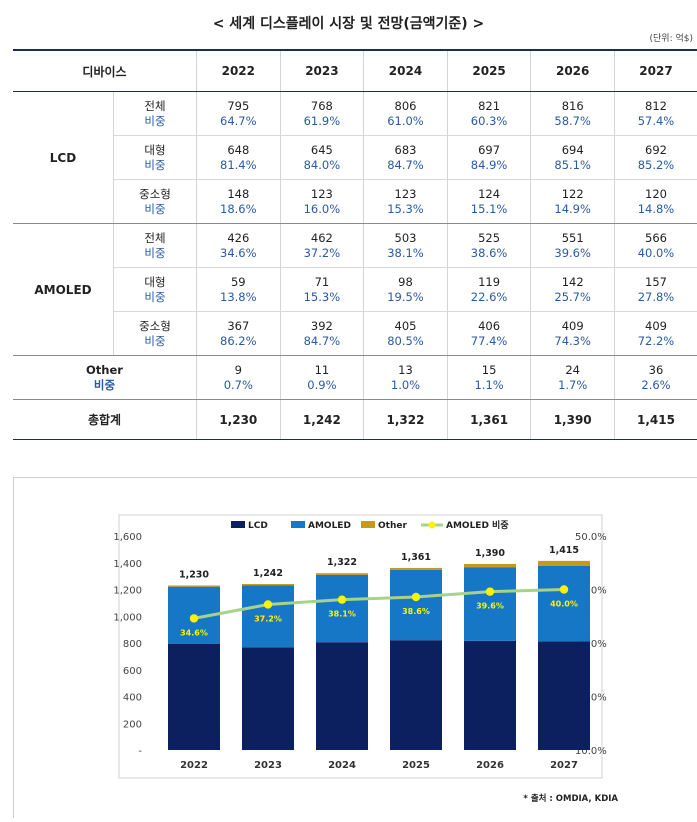  I want to click on year-header: 2026, so click(572, 70).